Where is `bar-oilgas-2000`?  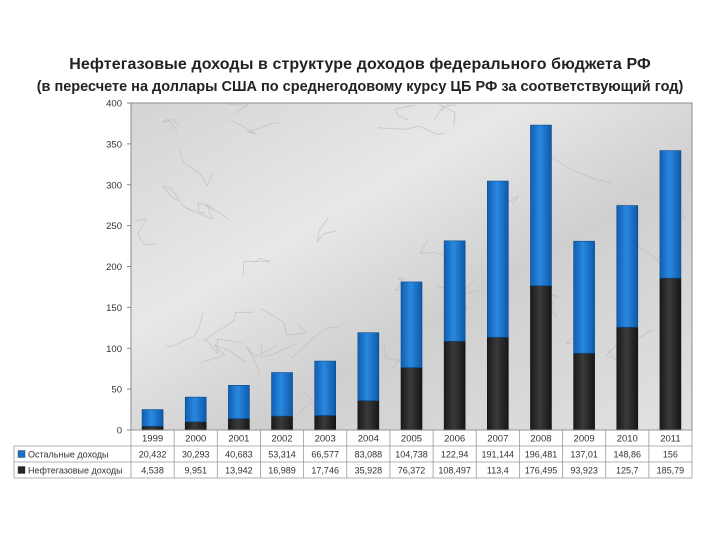 bar-oilgas-2000 is located at coordinates (195, 426).